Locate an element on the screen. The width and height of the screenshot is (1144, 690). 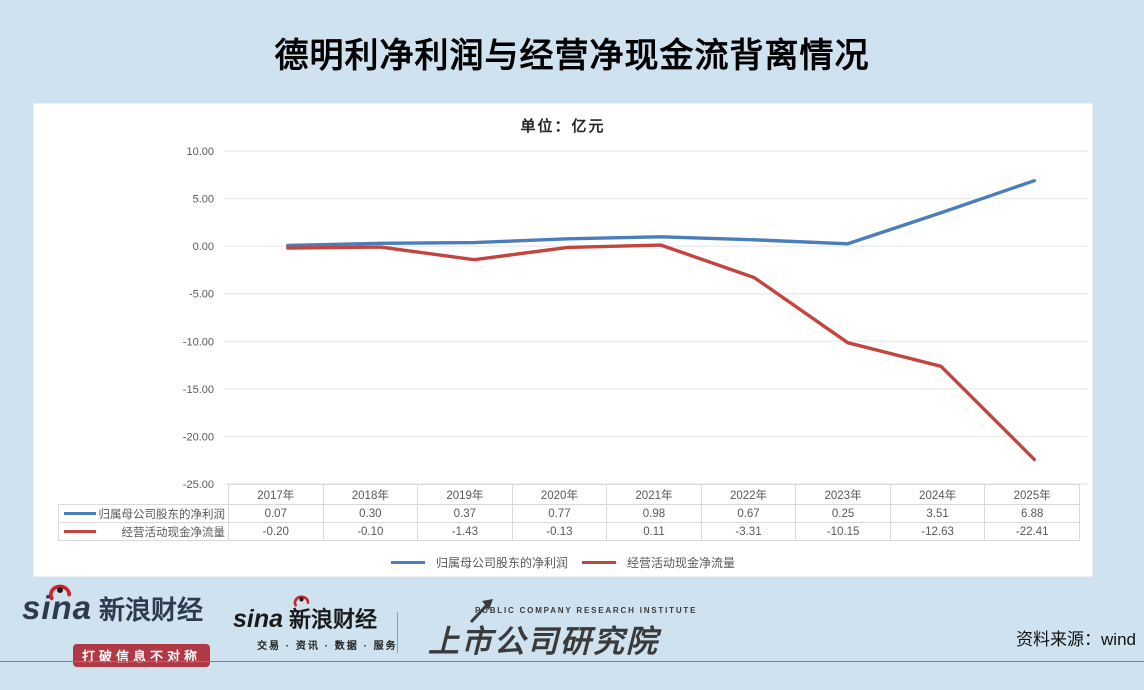
series-label-cell: 经营活动现金净流量 is located at coordinates (143, 531).